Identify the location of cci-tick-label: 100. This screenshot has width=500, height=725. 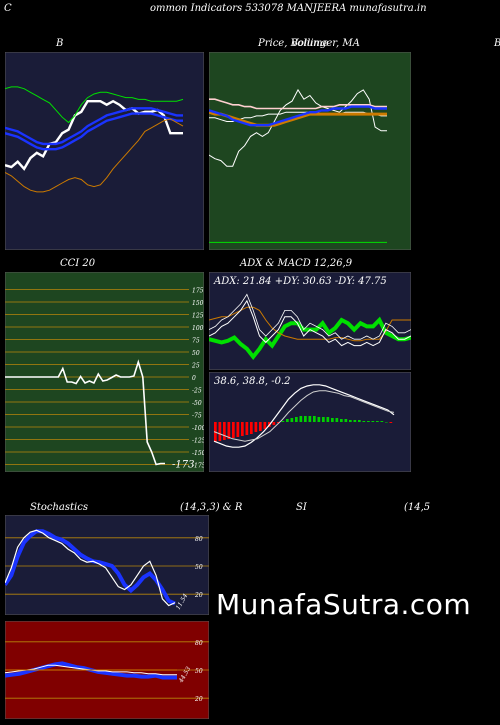
(198, 328).